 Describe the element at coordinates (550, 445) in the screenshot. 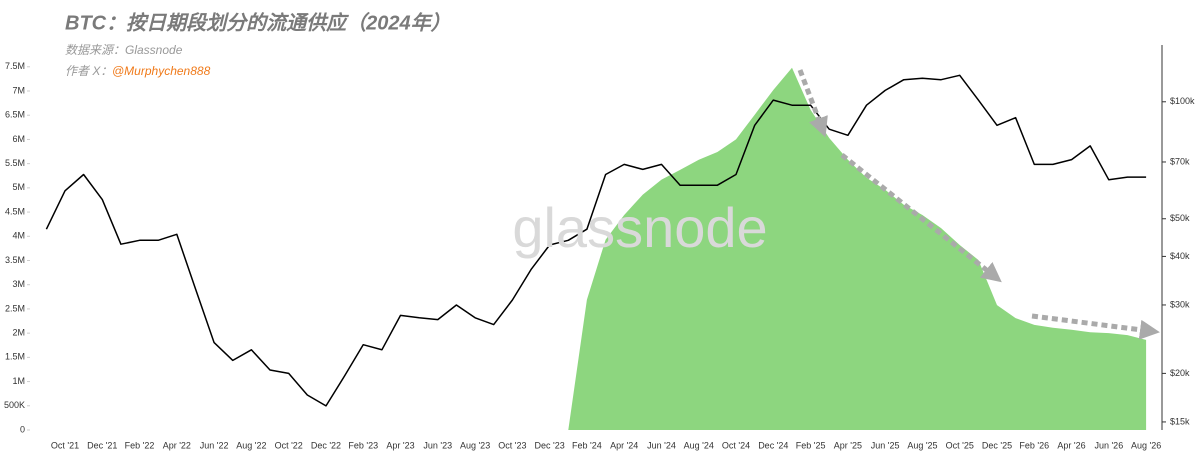

I see `x-tick-label: Dec '23` at that location.